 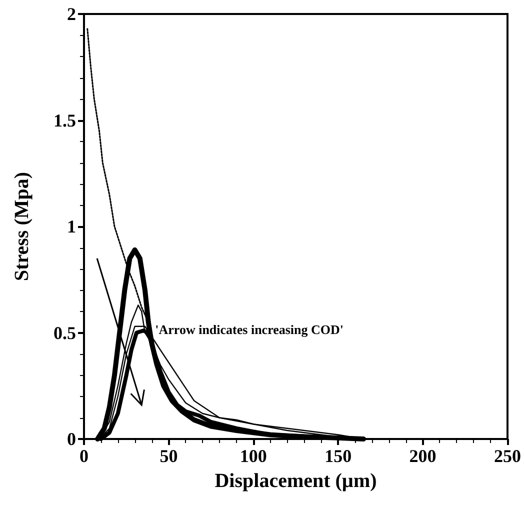 I want to click on y-tick-label: 1.5, so click(x=65, y=120).